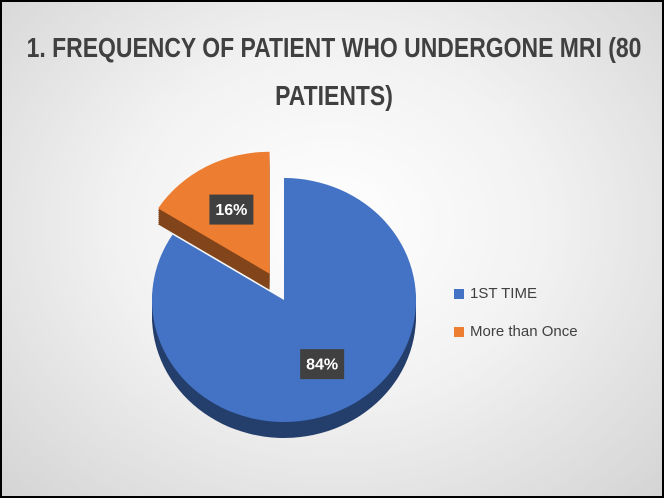 The height and width of the screenshot is (498, 664). What do you see at coordinates (503, 293) in the screenshot?
I see `legend-label: 1ST TIME` at bounding box center [503, 293].